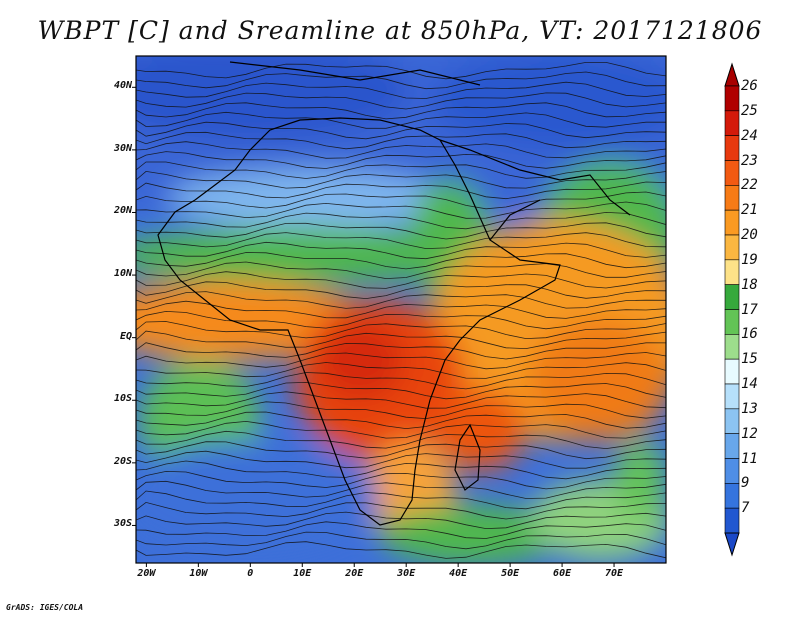 This screenshot has width=800, height=618. Describe the element at coordinates (749, 408) in the screenshot. I see `colorbar-label: 13` at that location.